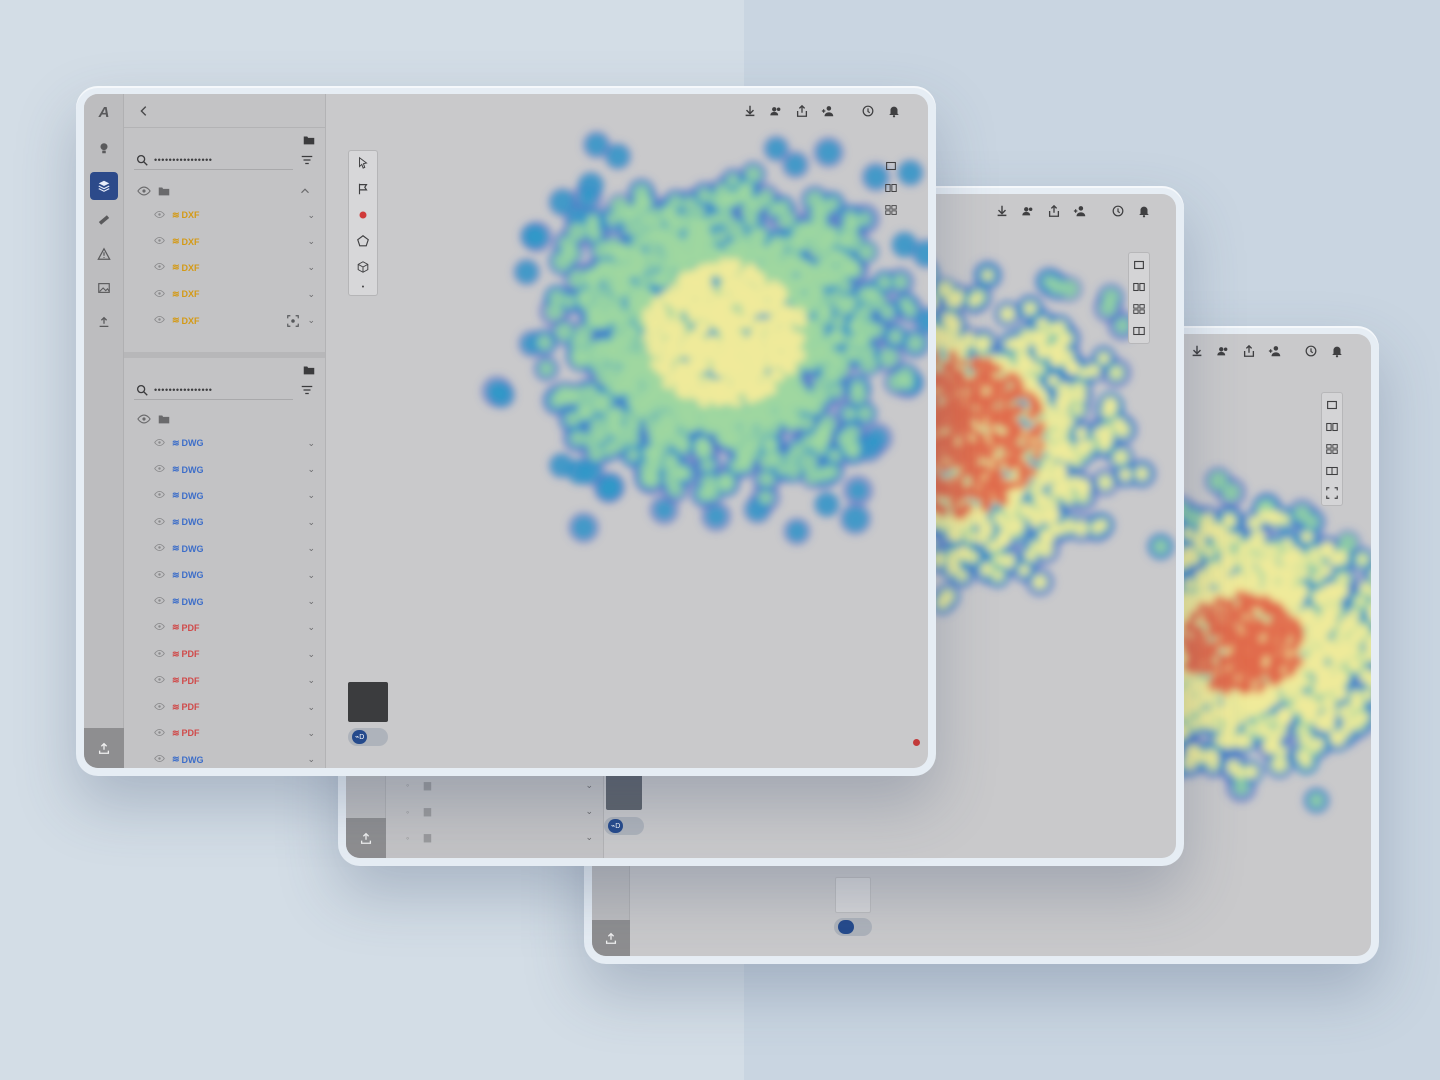 The height and width of the screenshot is (1080, 1440). Describe the element at coordinates (1332, 493) in the screenshot. I see `fit-screen-icon` at that location.